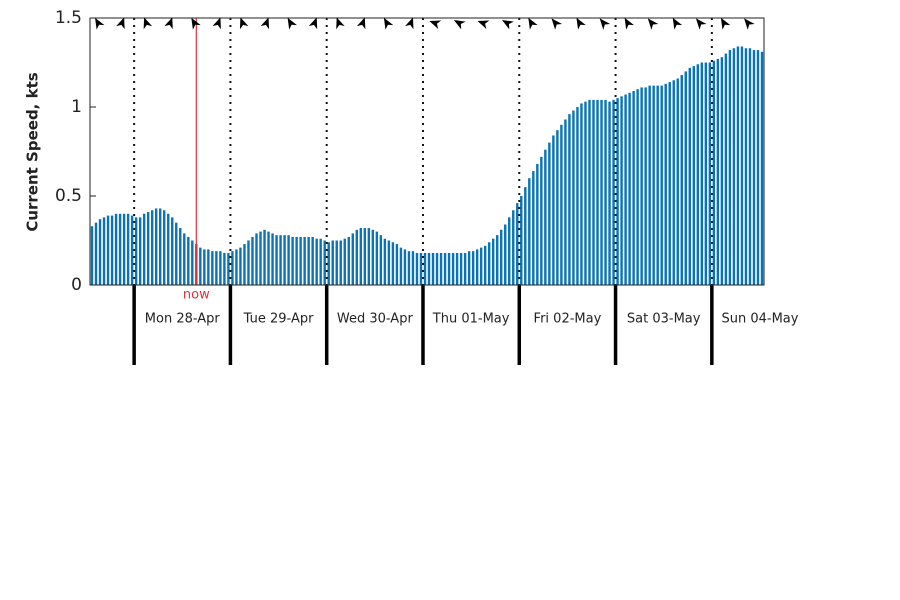 The image size is (900, 600). I want to click on x-tick-label: Fri 02-May, so click(568, 319).